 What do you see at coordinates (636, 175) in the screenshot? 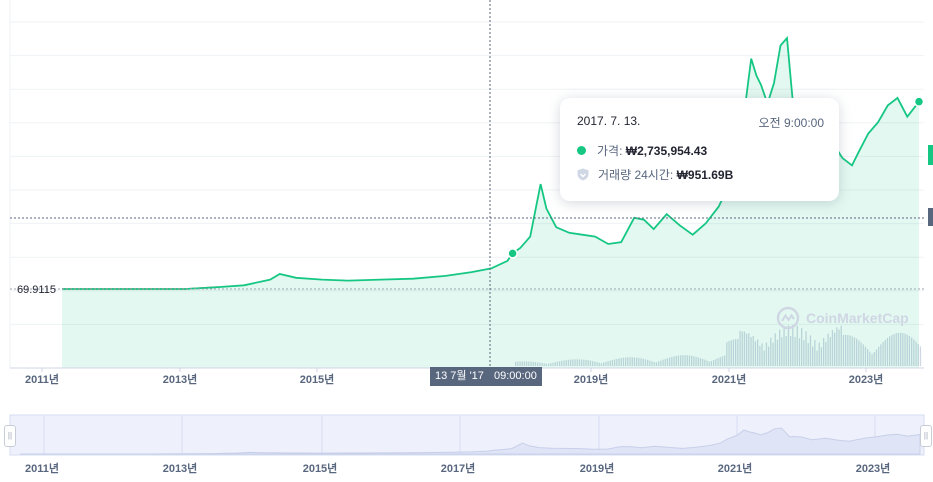
I see `volume-label: 거래량 24시간:` at bounding box center [636, 175].